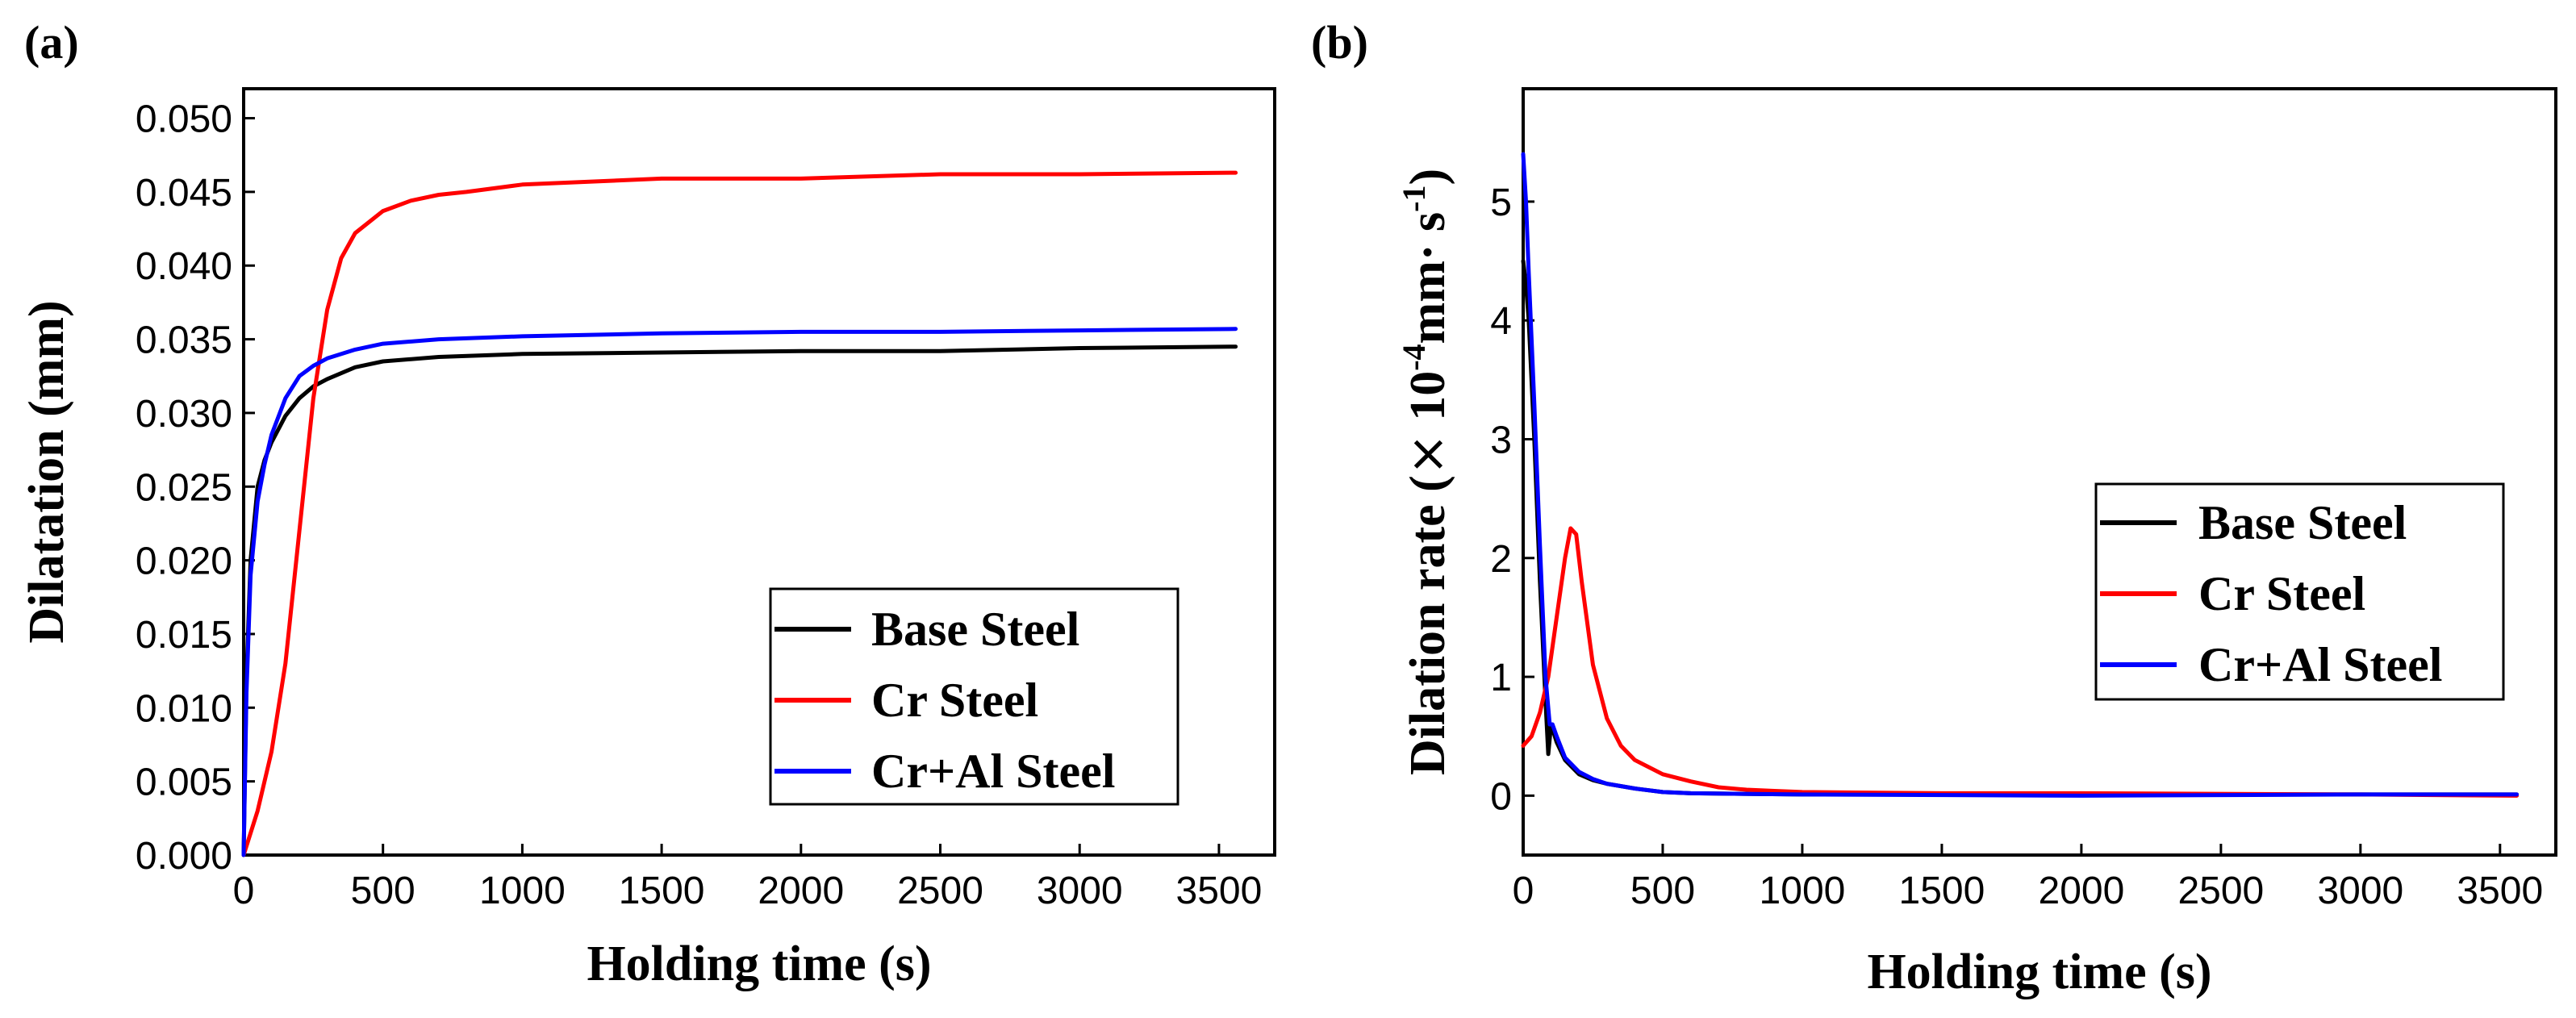 This screenshot has height=1018, width=2576. Describe the element at coordinates (759, 964) in the screenshot. I see `x-axis-label-a: Holding time (s)` at that location.